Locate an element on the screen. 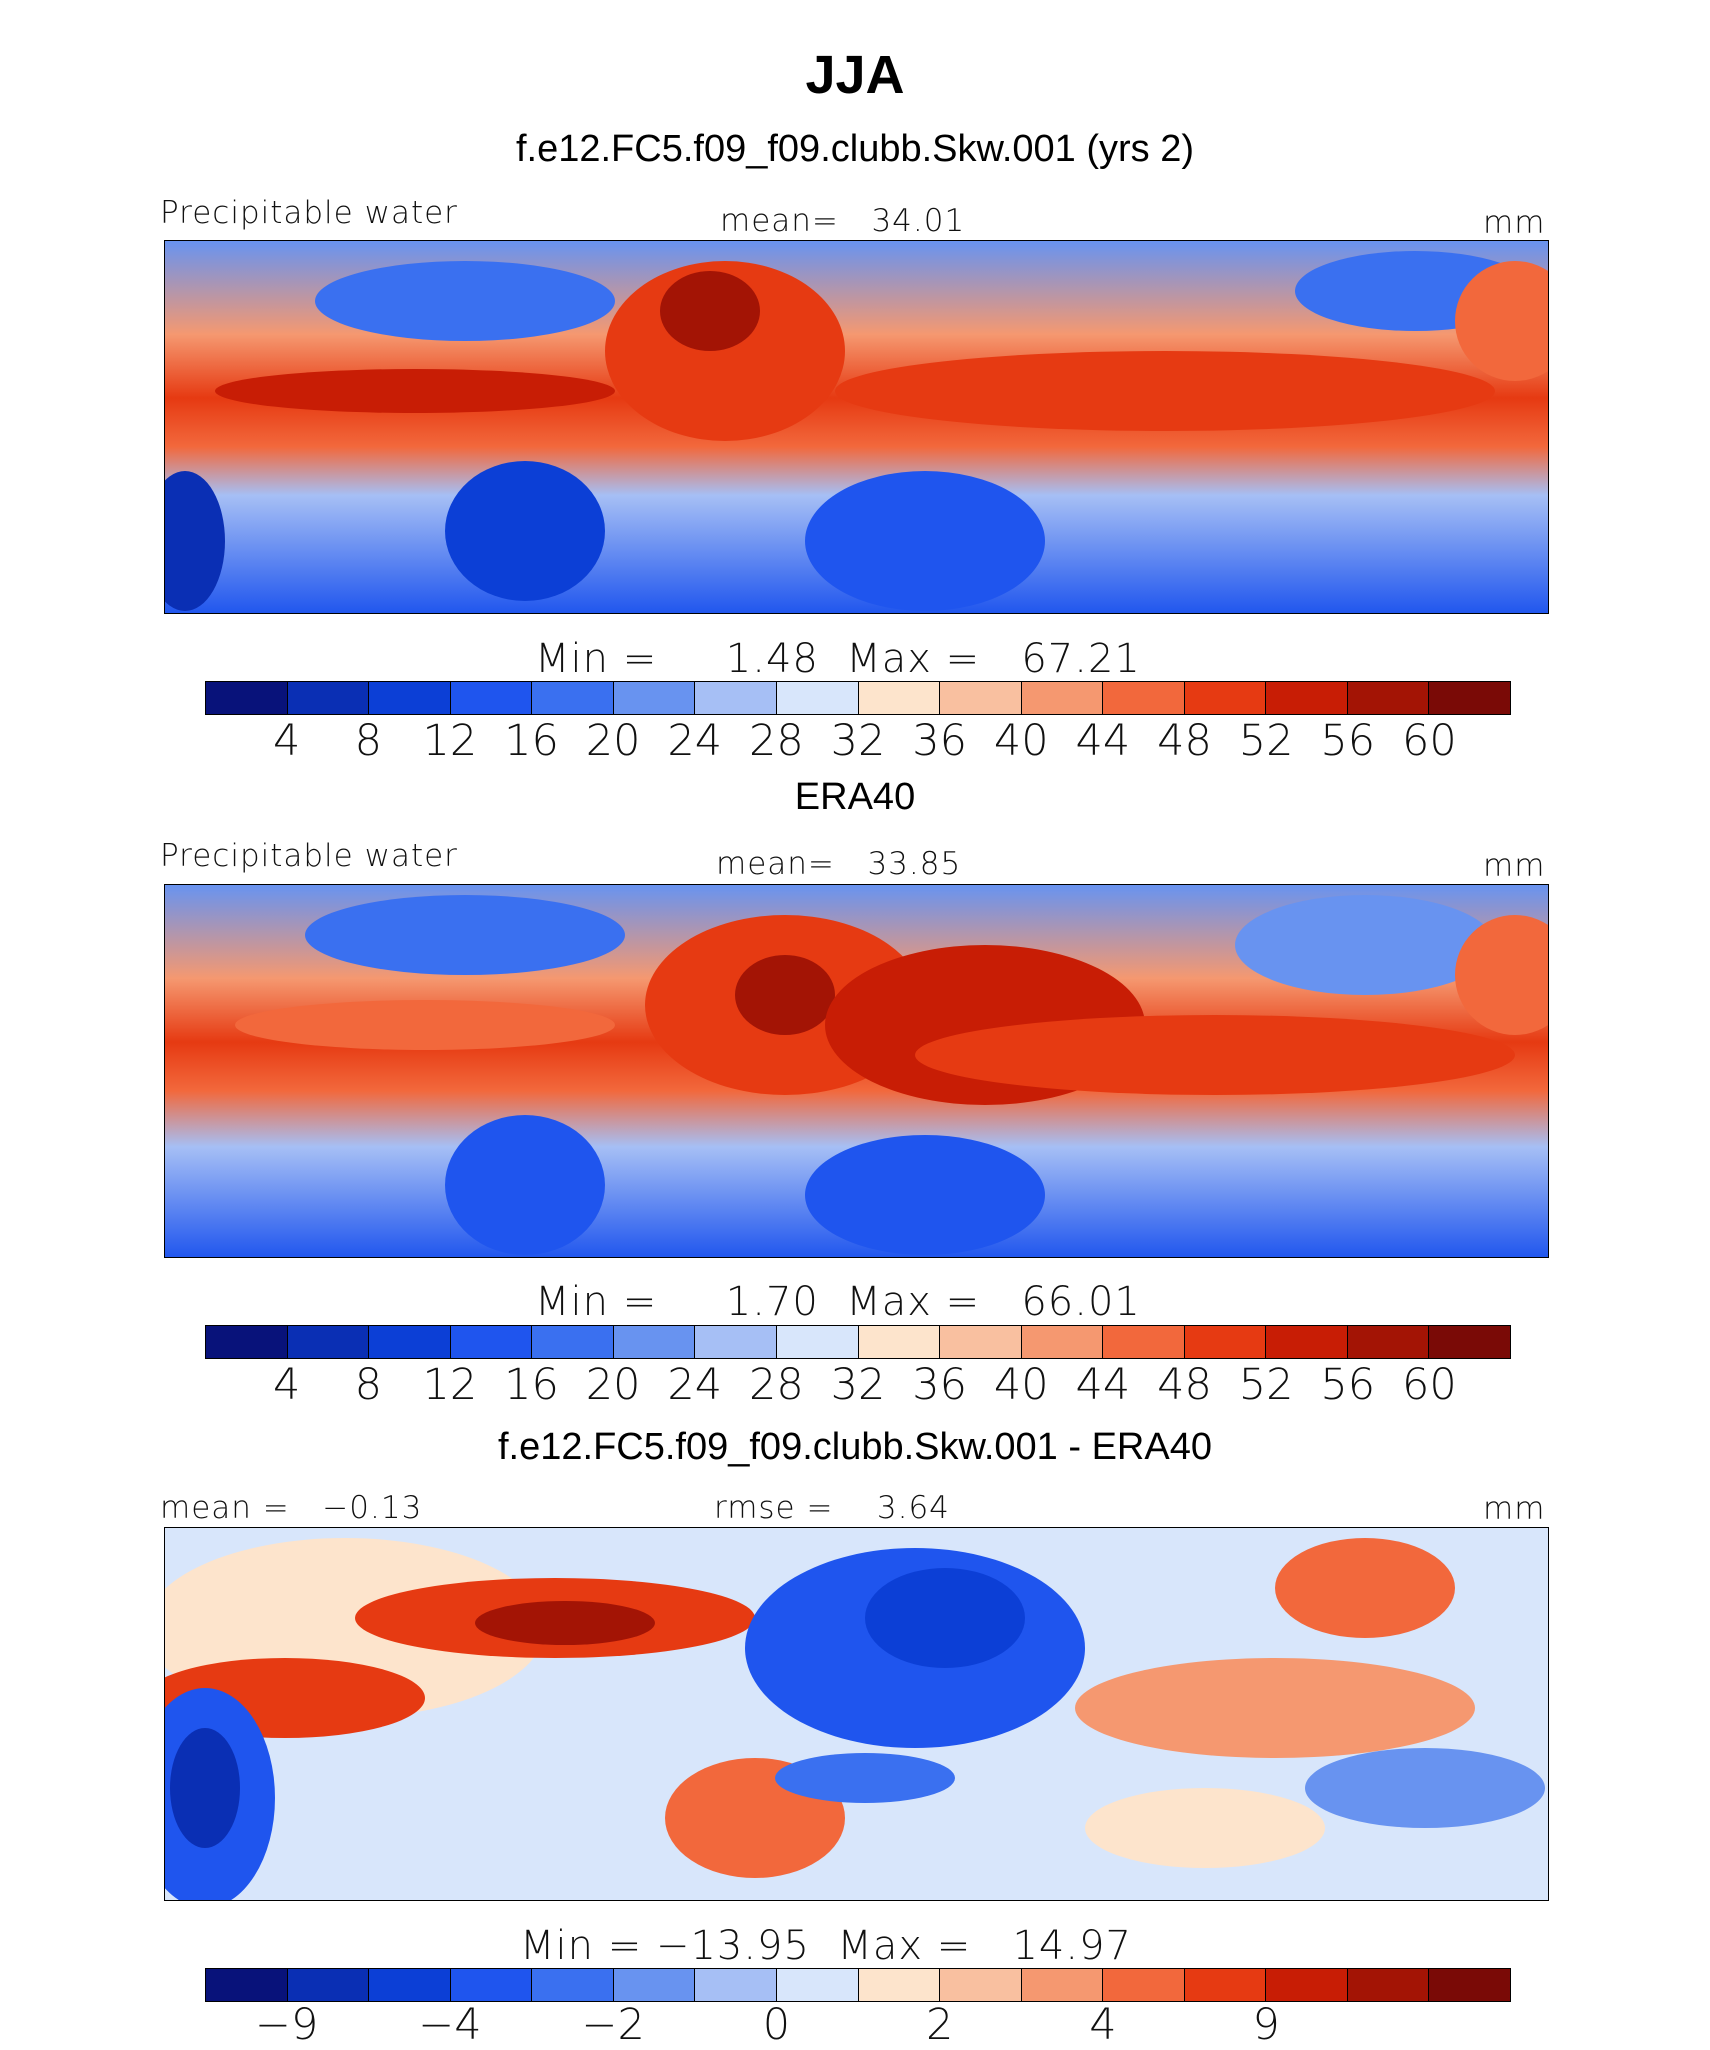 The width and height of the screenshot is (1710, 2050). panel3-colorbar is located at coordinates (858, 1985).